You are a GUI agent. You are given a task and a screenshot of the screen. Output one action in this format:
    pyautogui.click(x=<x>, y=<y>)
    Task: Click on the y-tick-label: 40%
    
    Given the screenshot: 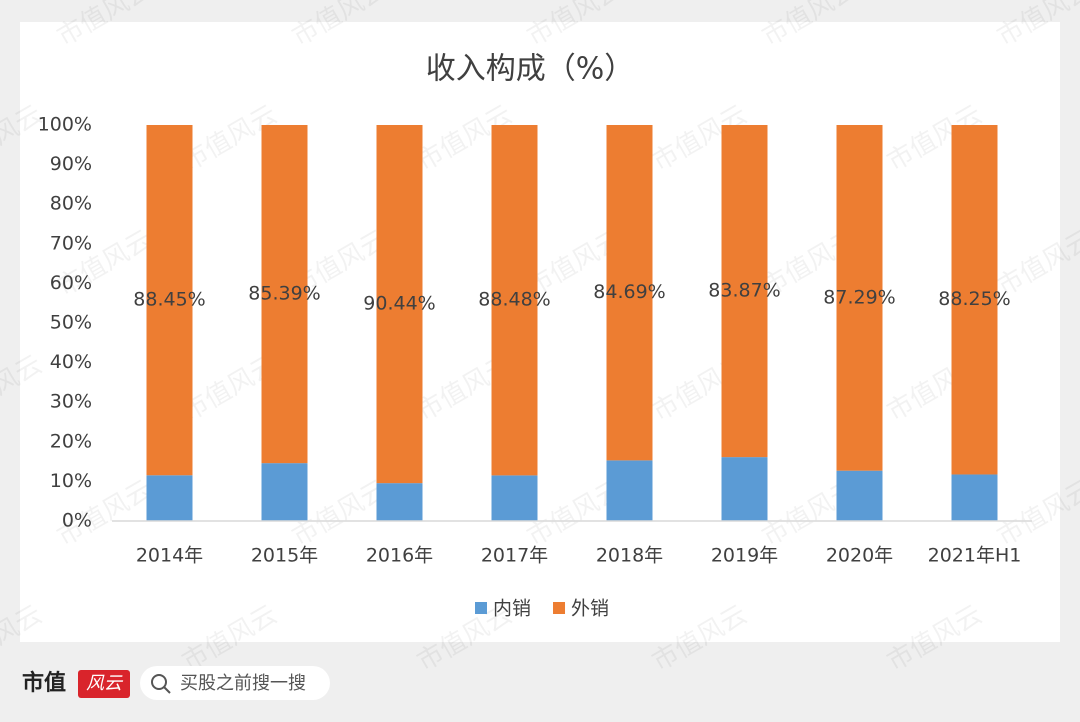 What is the action you would take?
    pyautogui.click(x=71, y=362)
    